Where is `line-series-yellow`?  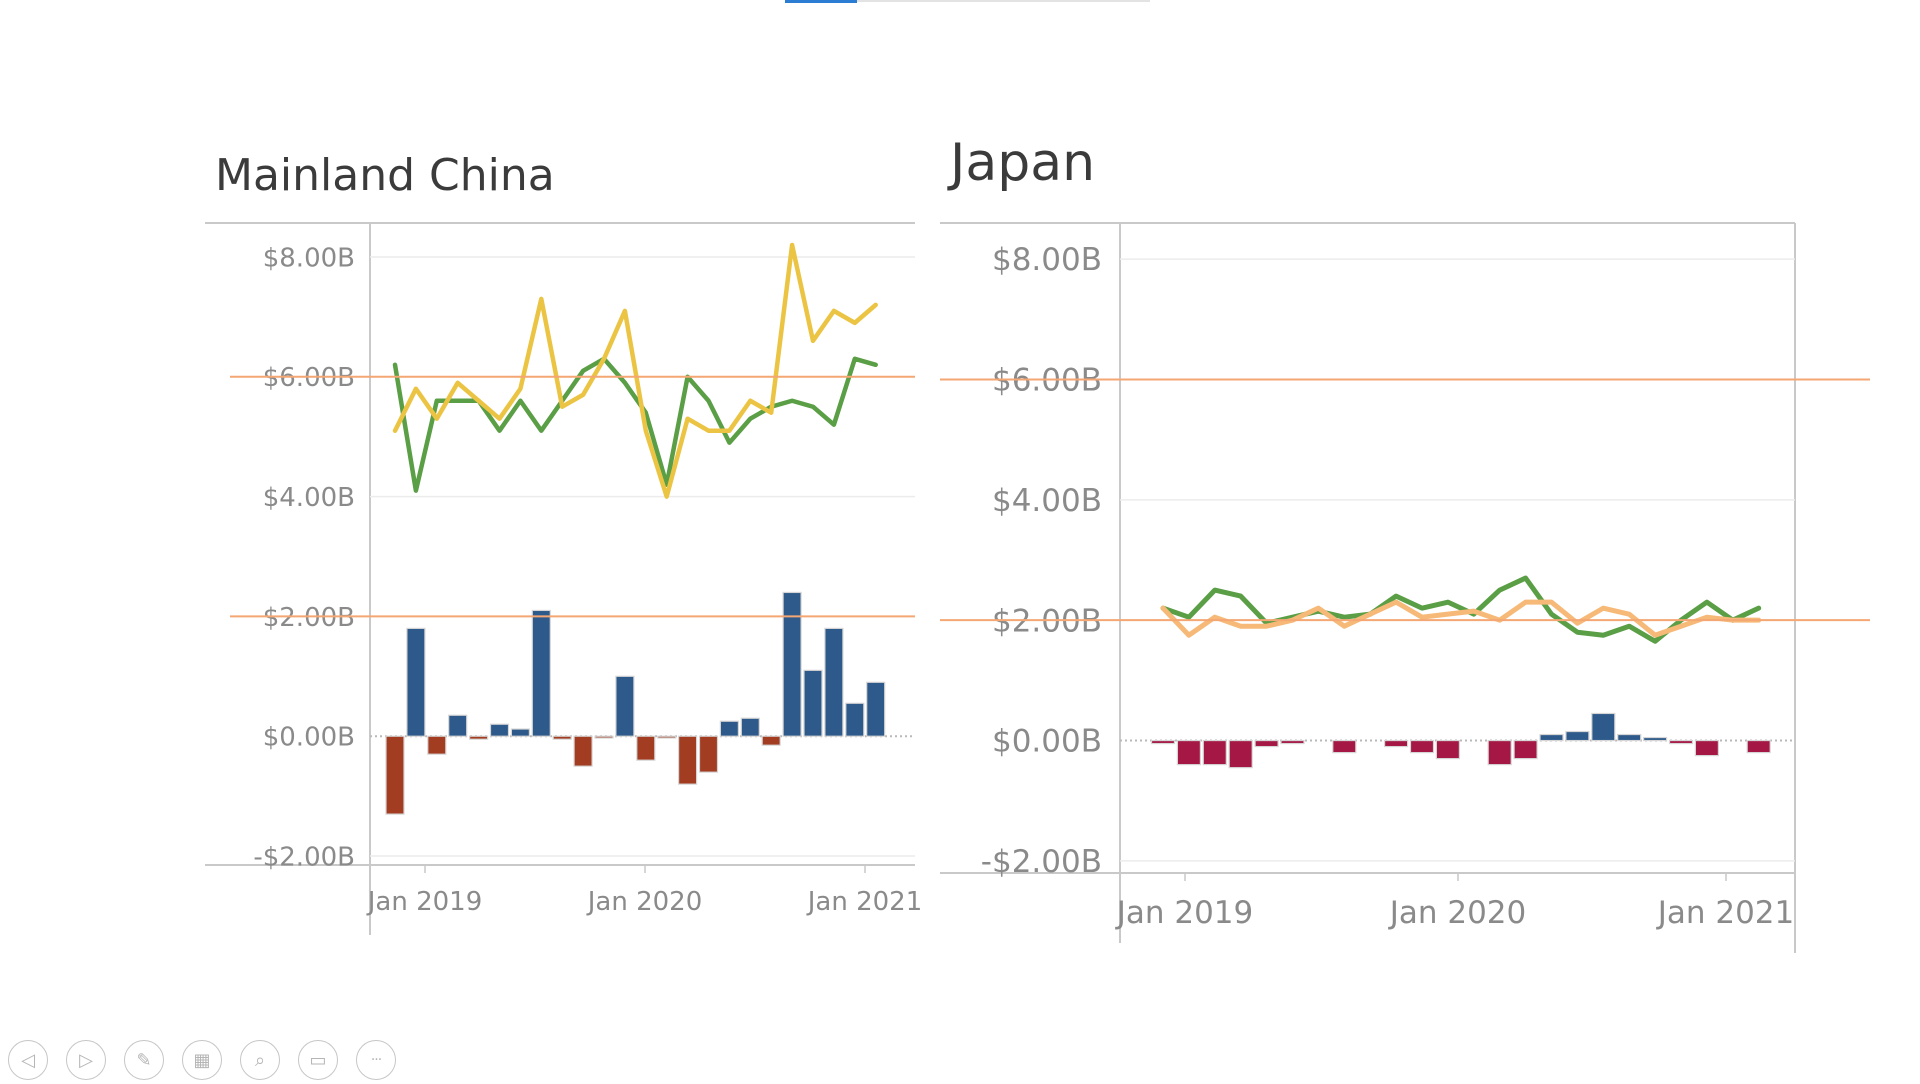
line-series-yellow is located at coordinates (635, 370).